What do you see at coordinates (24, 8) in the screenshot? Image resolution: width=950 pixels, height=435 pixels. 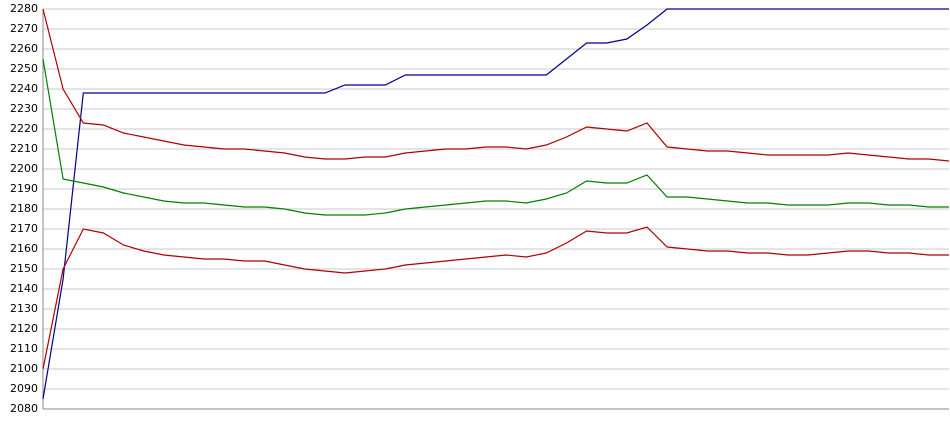 I see `y-tick-label: 2280` at bounding box center [24, 8].